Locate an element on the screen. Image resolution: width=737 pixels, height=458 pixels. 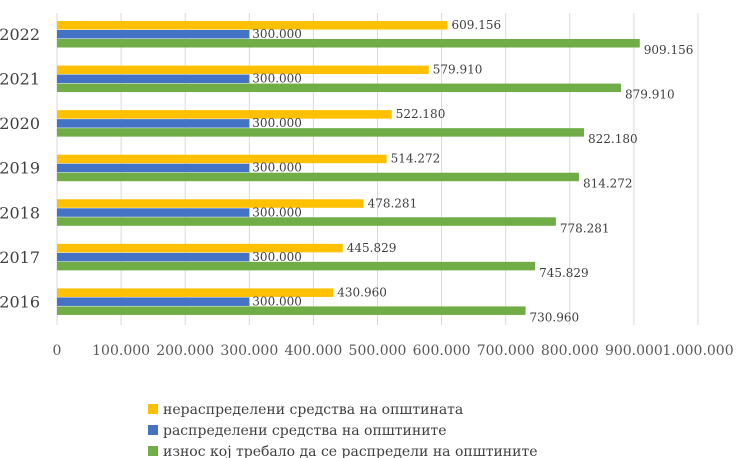
data-label: 579.910 is located at coordinates (458, 70).